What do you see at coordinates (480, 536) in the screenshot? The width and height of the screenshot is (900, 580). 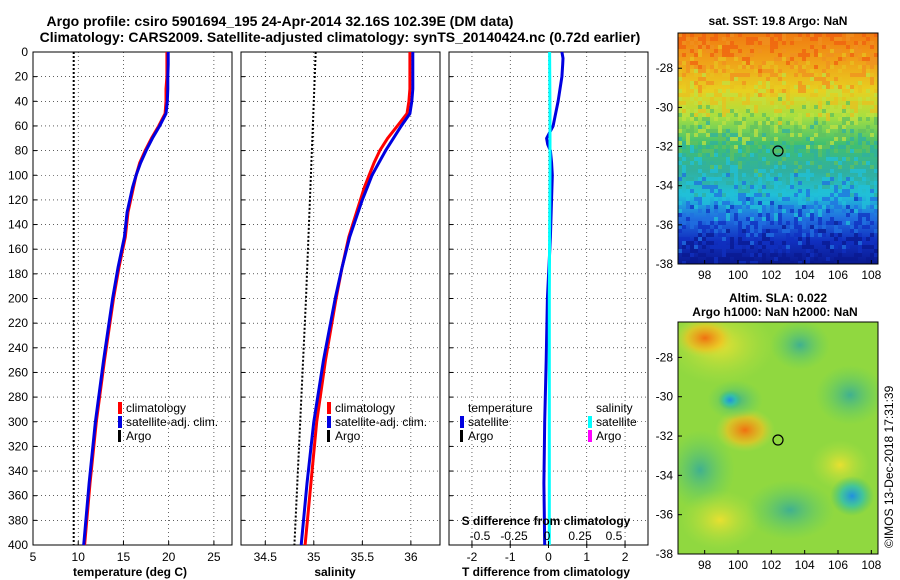 I see `s-tick-label: -0.5` at bounding box center [480, 536].